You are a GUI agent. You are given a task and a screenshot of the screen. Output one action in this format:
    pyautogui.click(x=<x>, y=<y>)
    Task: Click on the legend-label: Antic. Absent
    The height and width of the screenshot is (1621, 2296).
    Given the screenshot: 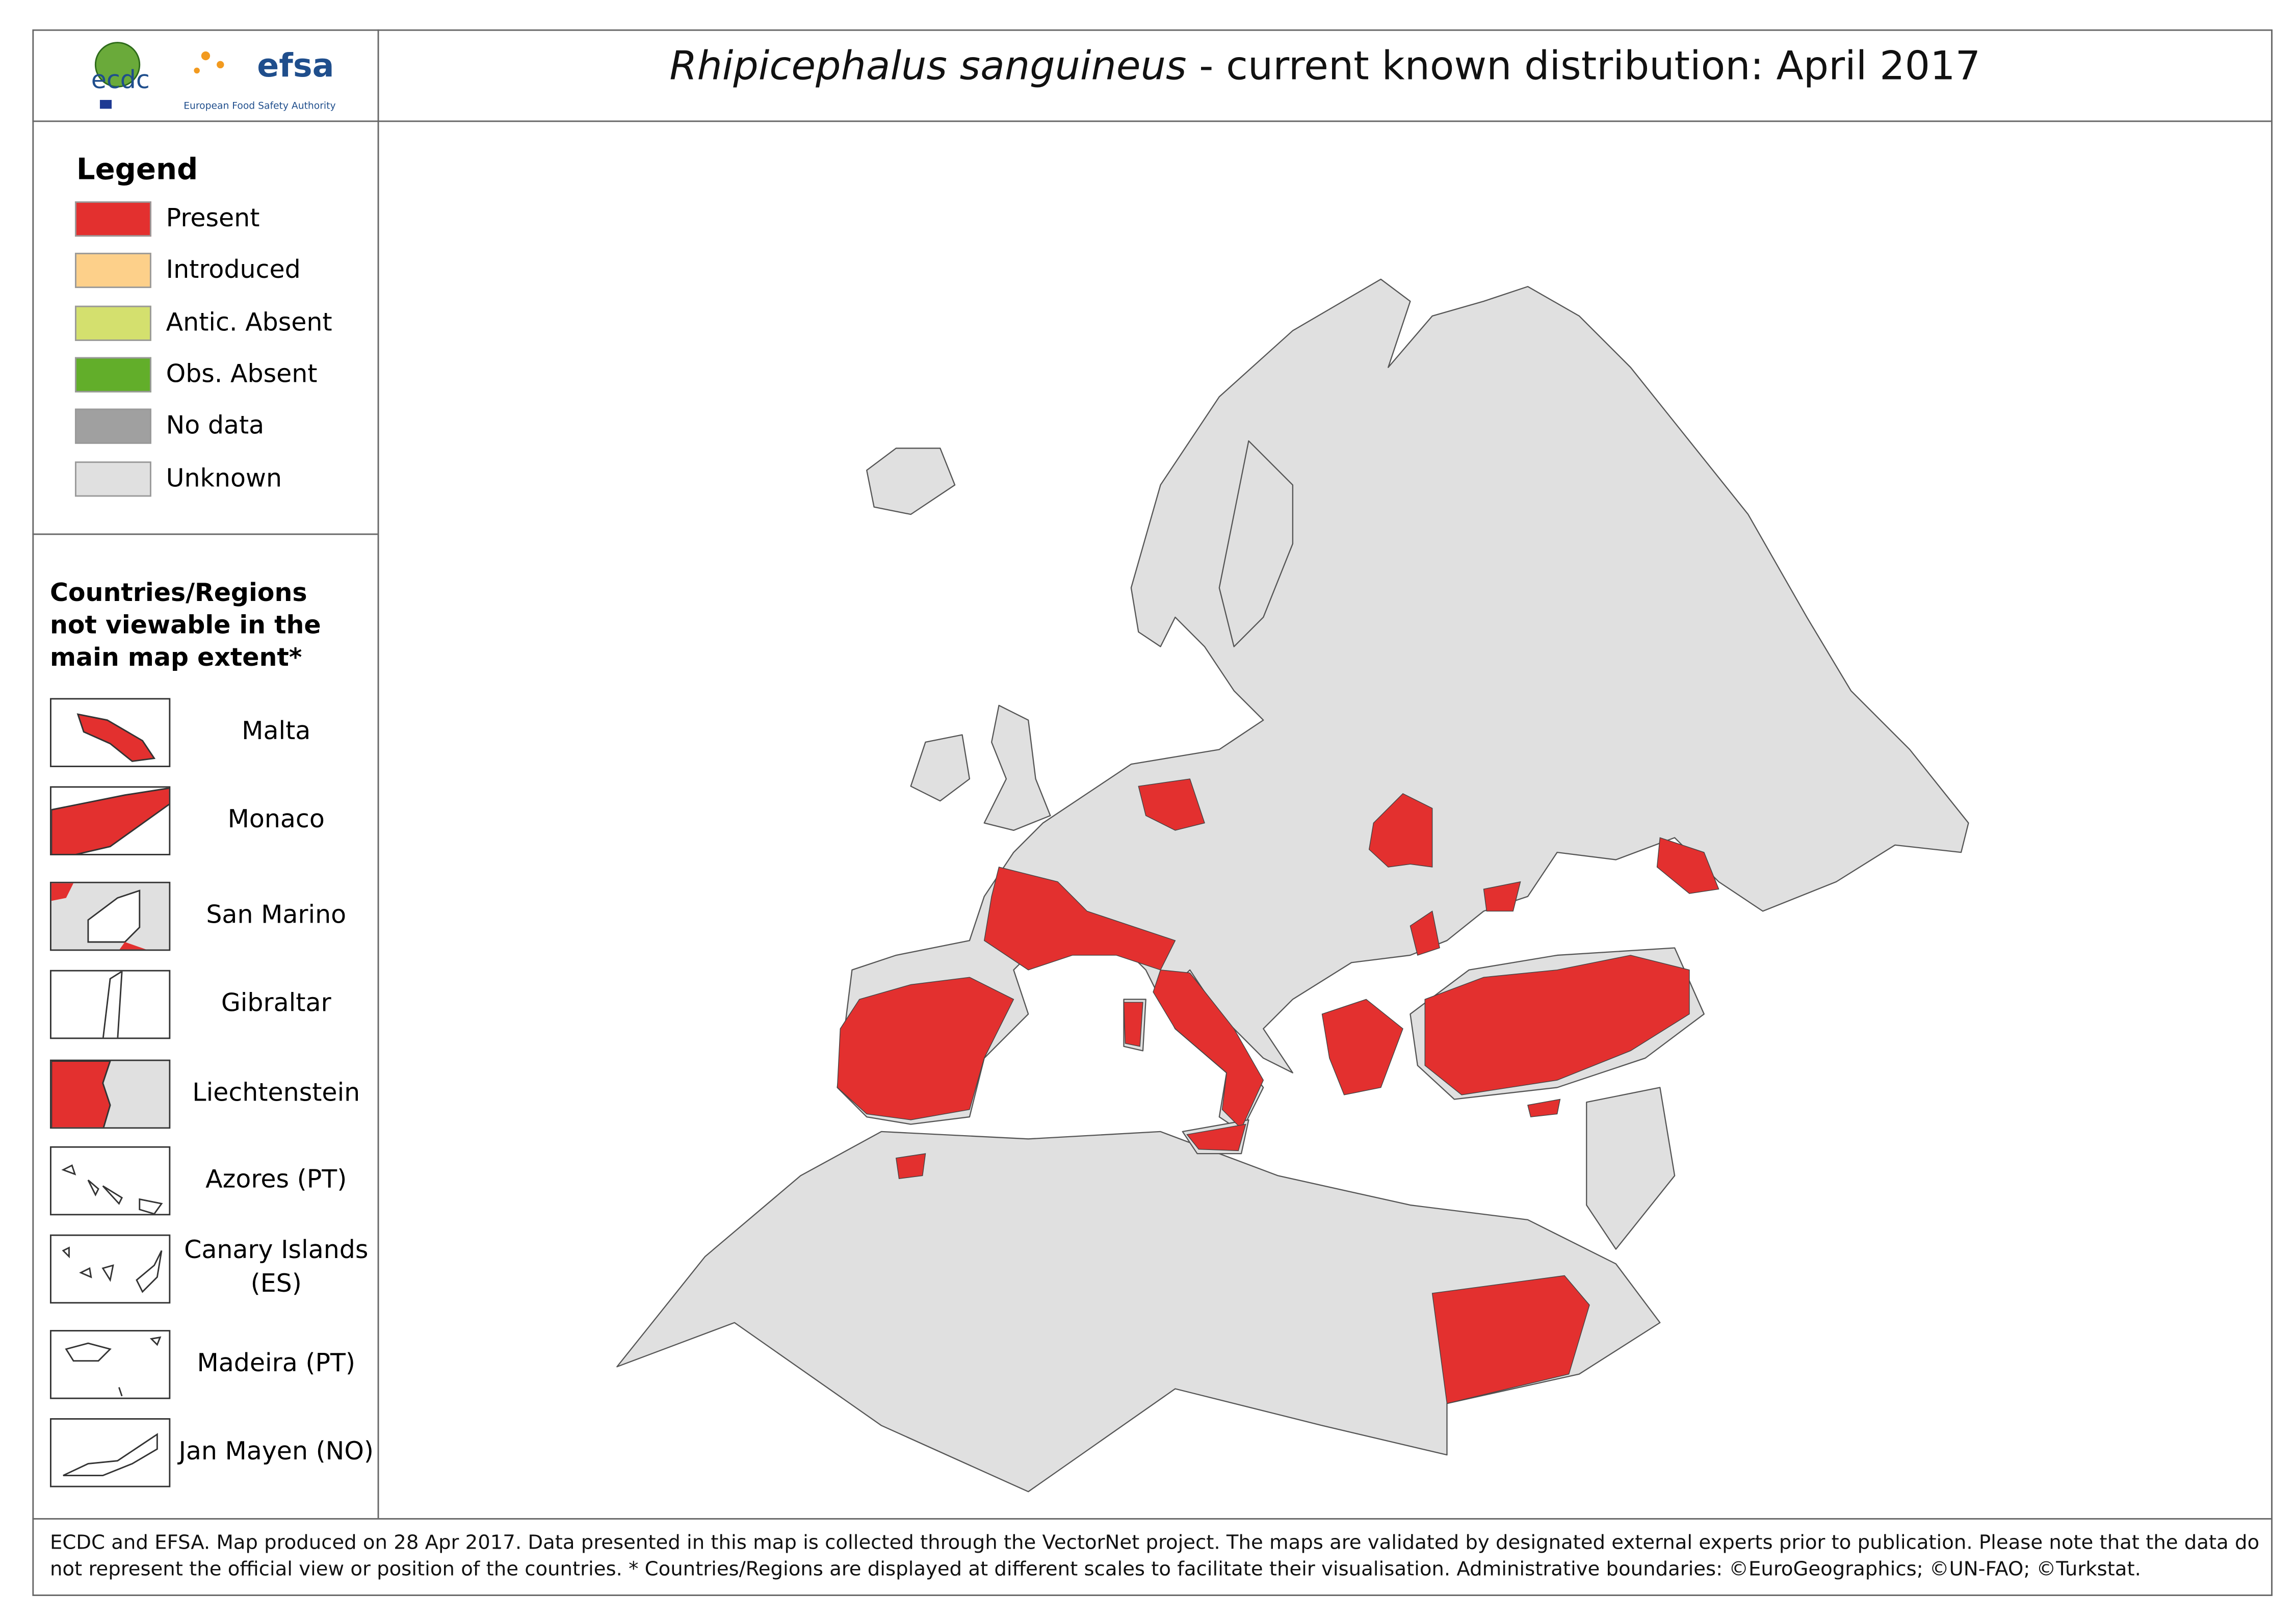 What is the action you would take?
    pyautogui.click(x=249, y=323)
    